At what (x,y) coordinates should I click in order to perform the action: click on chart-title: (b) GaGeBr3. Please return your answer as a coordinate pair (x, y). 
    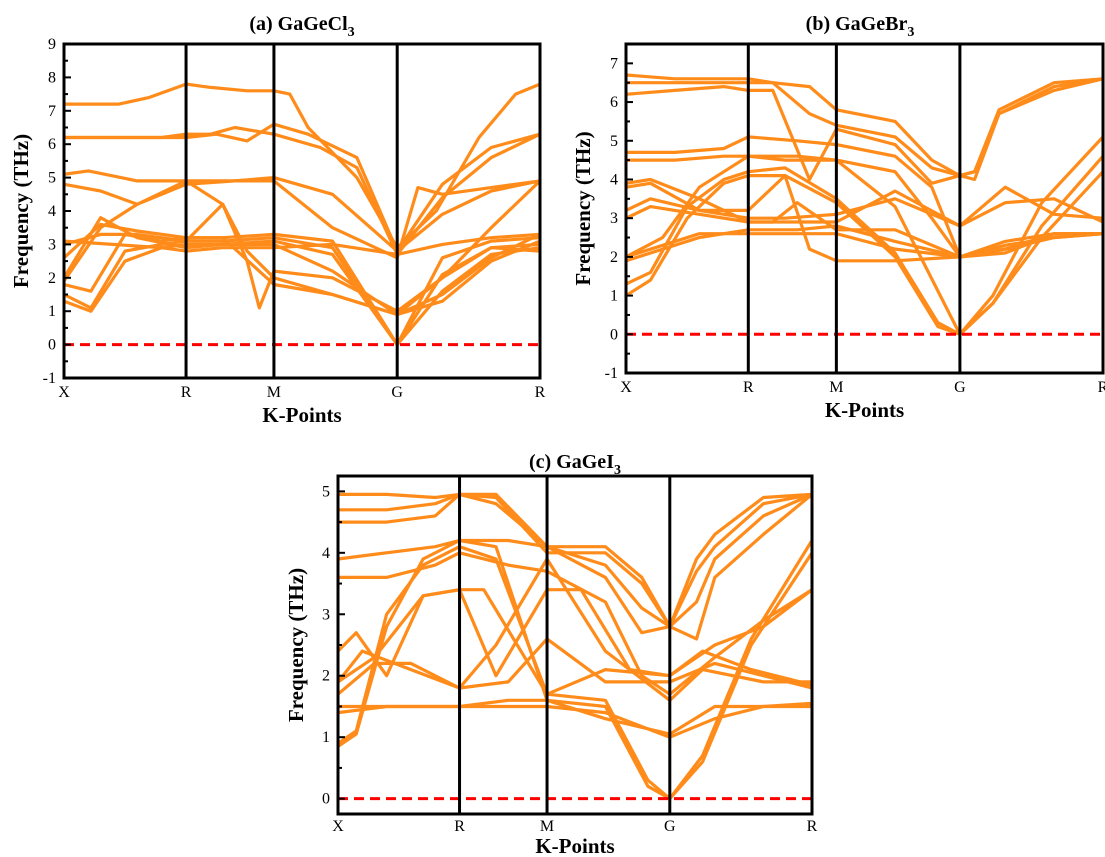
    Looking at the image, I should click on (860, 26).